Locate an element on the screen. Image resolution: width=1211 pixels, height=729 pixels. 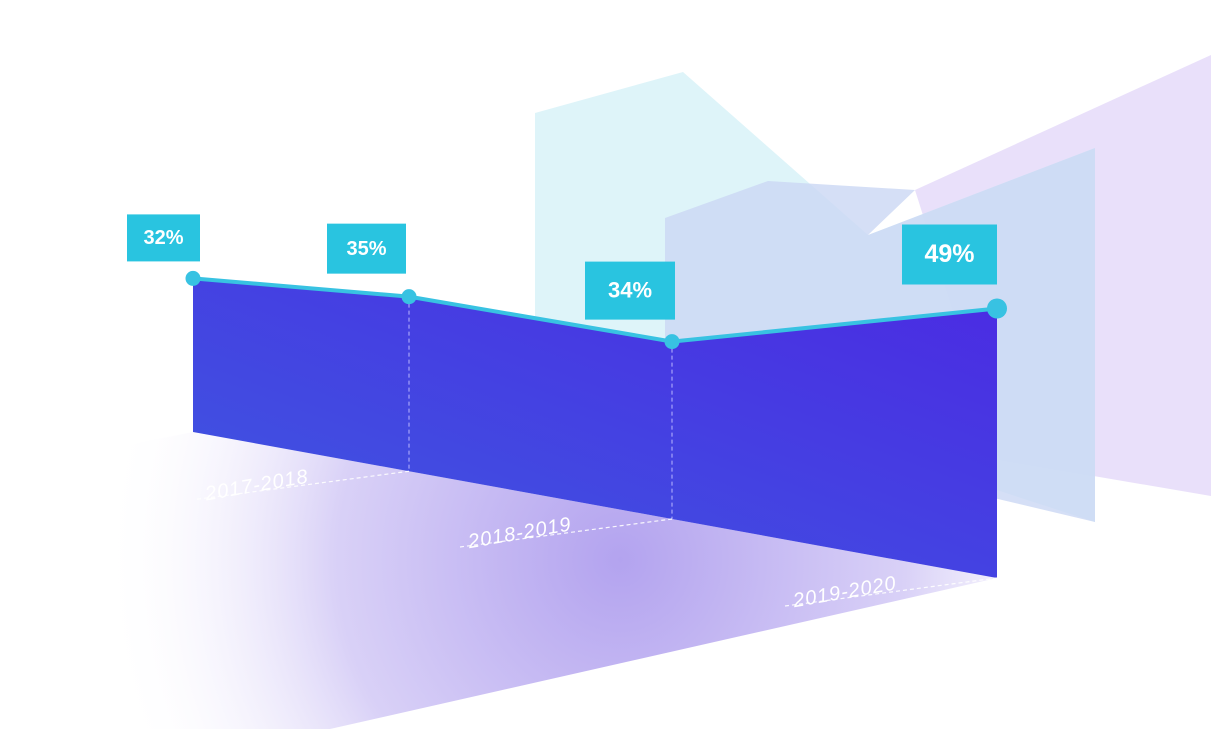
value-label: 34% is located at coordinates (630, 289).